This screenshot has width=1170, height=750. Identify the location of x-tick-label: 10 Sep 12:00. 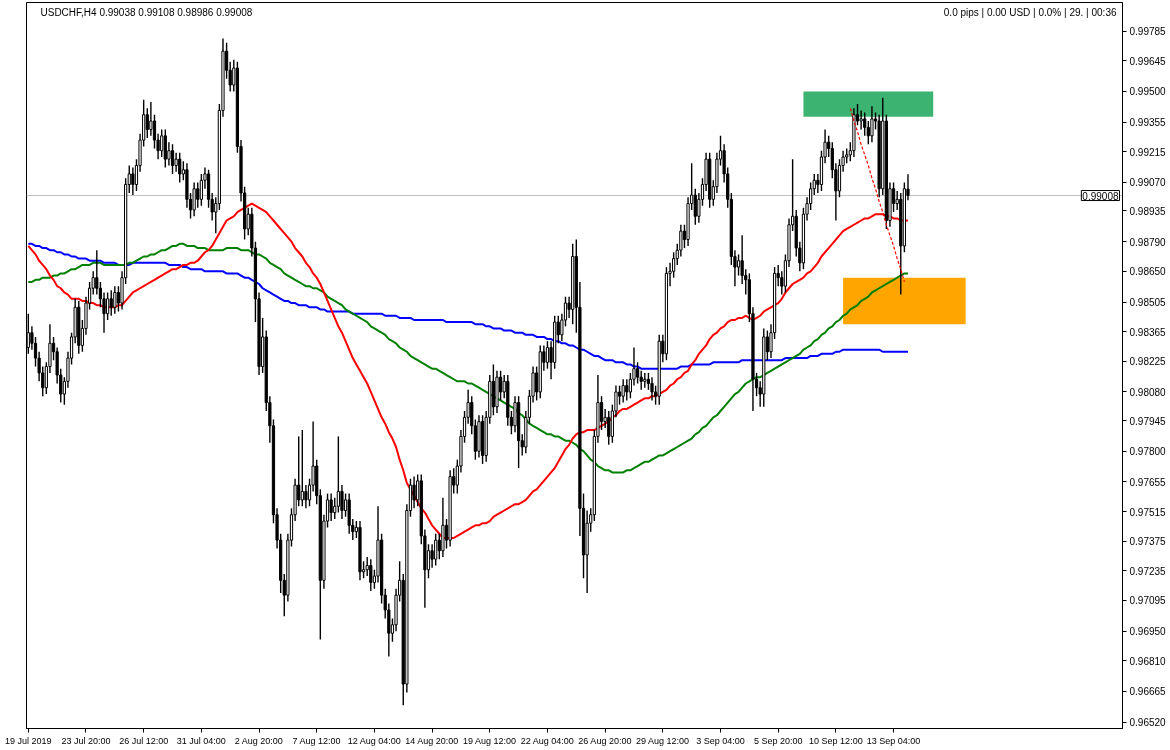
(836, 740).